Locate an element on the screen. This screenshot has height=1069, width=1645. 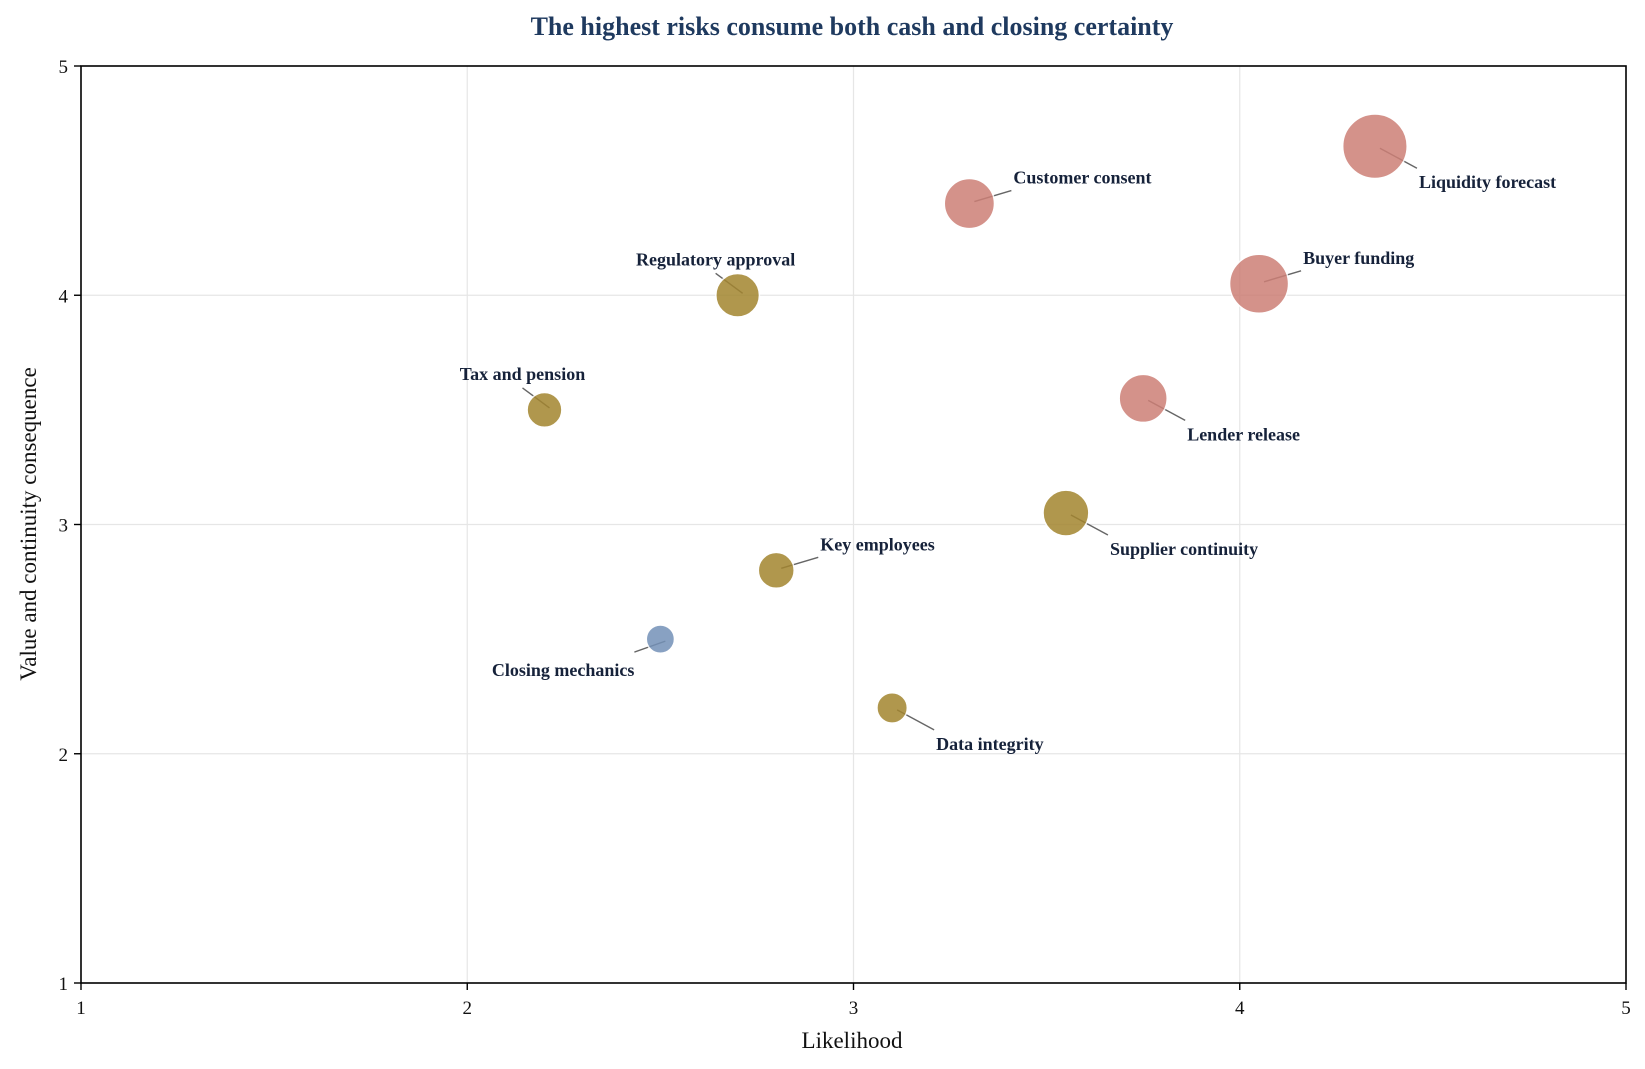
x-axis-label: Likelihood is located at coordinates (852, 1040).